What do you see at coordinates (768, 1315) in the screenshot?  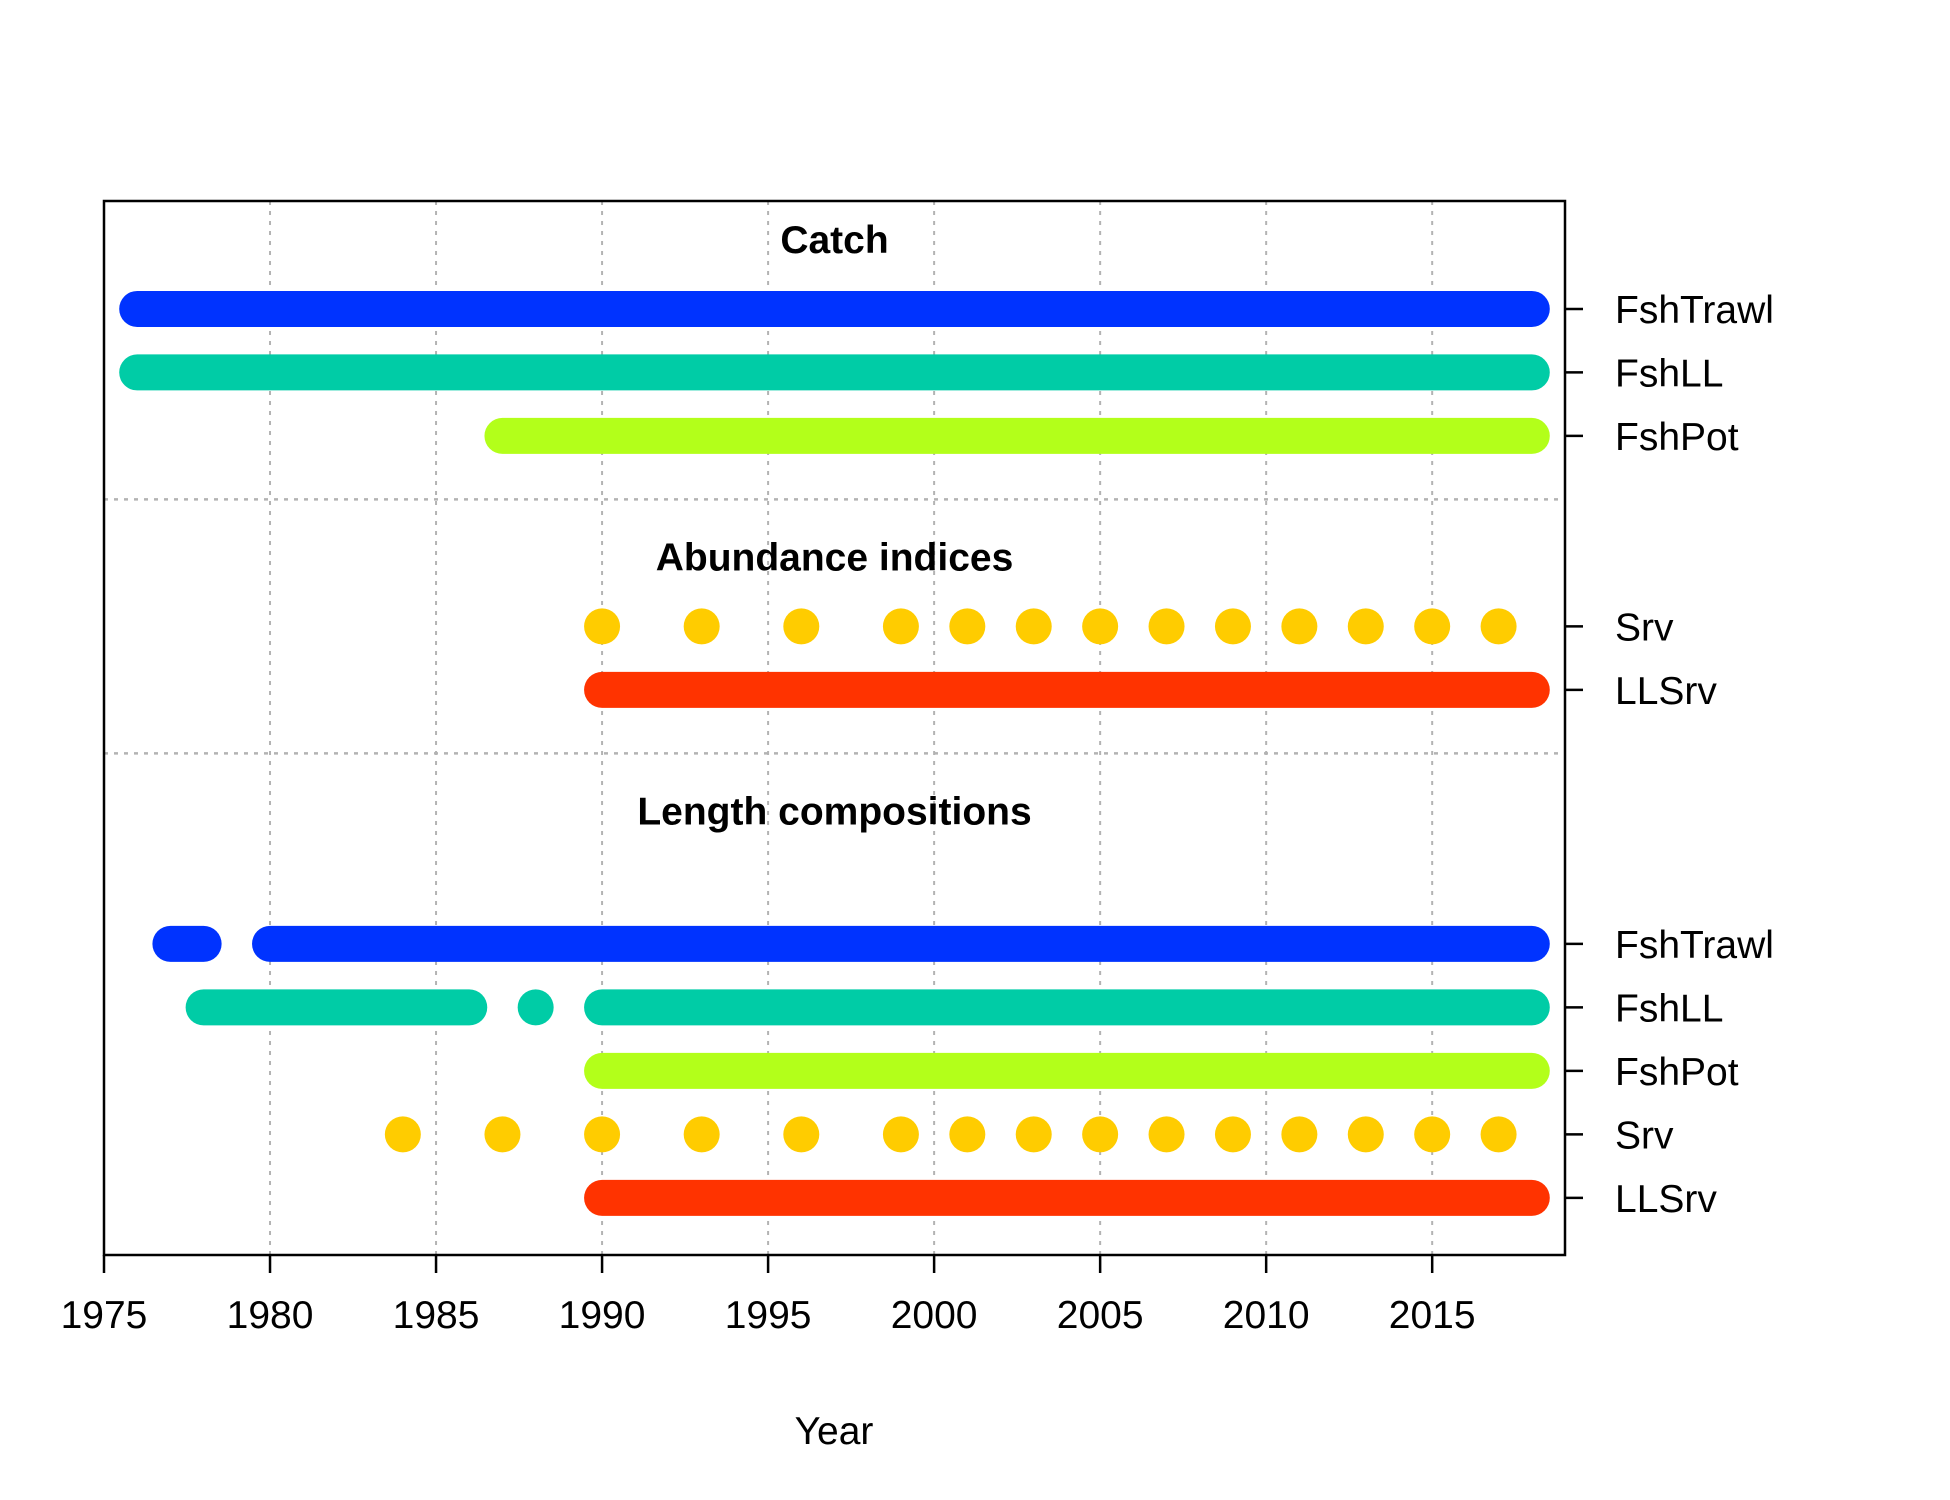 I see `x-tick-label: 1995` at bounding box center [768, 1315].